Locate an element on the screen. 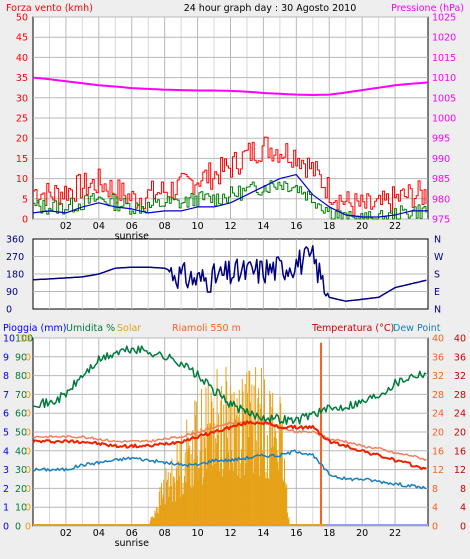 This screenshot has height=559, width=470. rain-tick-label: 1 is located at coordinates (6, 508).